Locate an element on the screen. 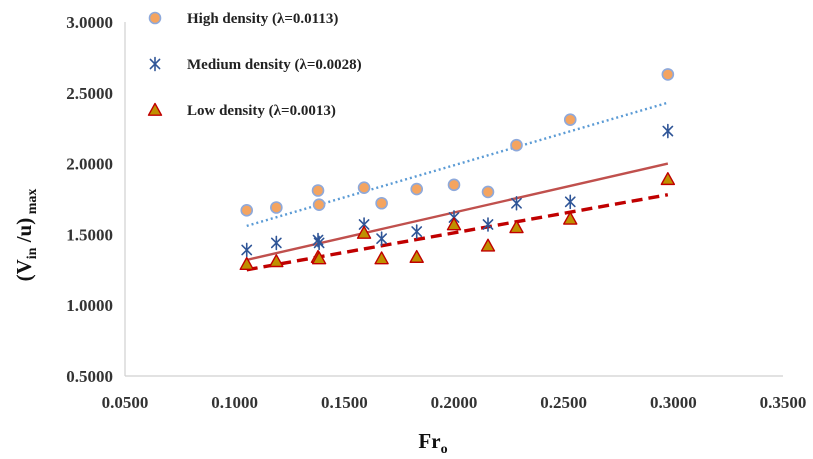 This screenshot has height=459, width=813. x-axis-title-sub: o is located at coordinates (444, 449).